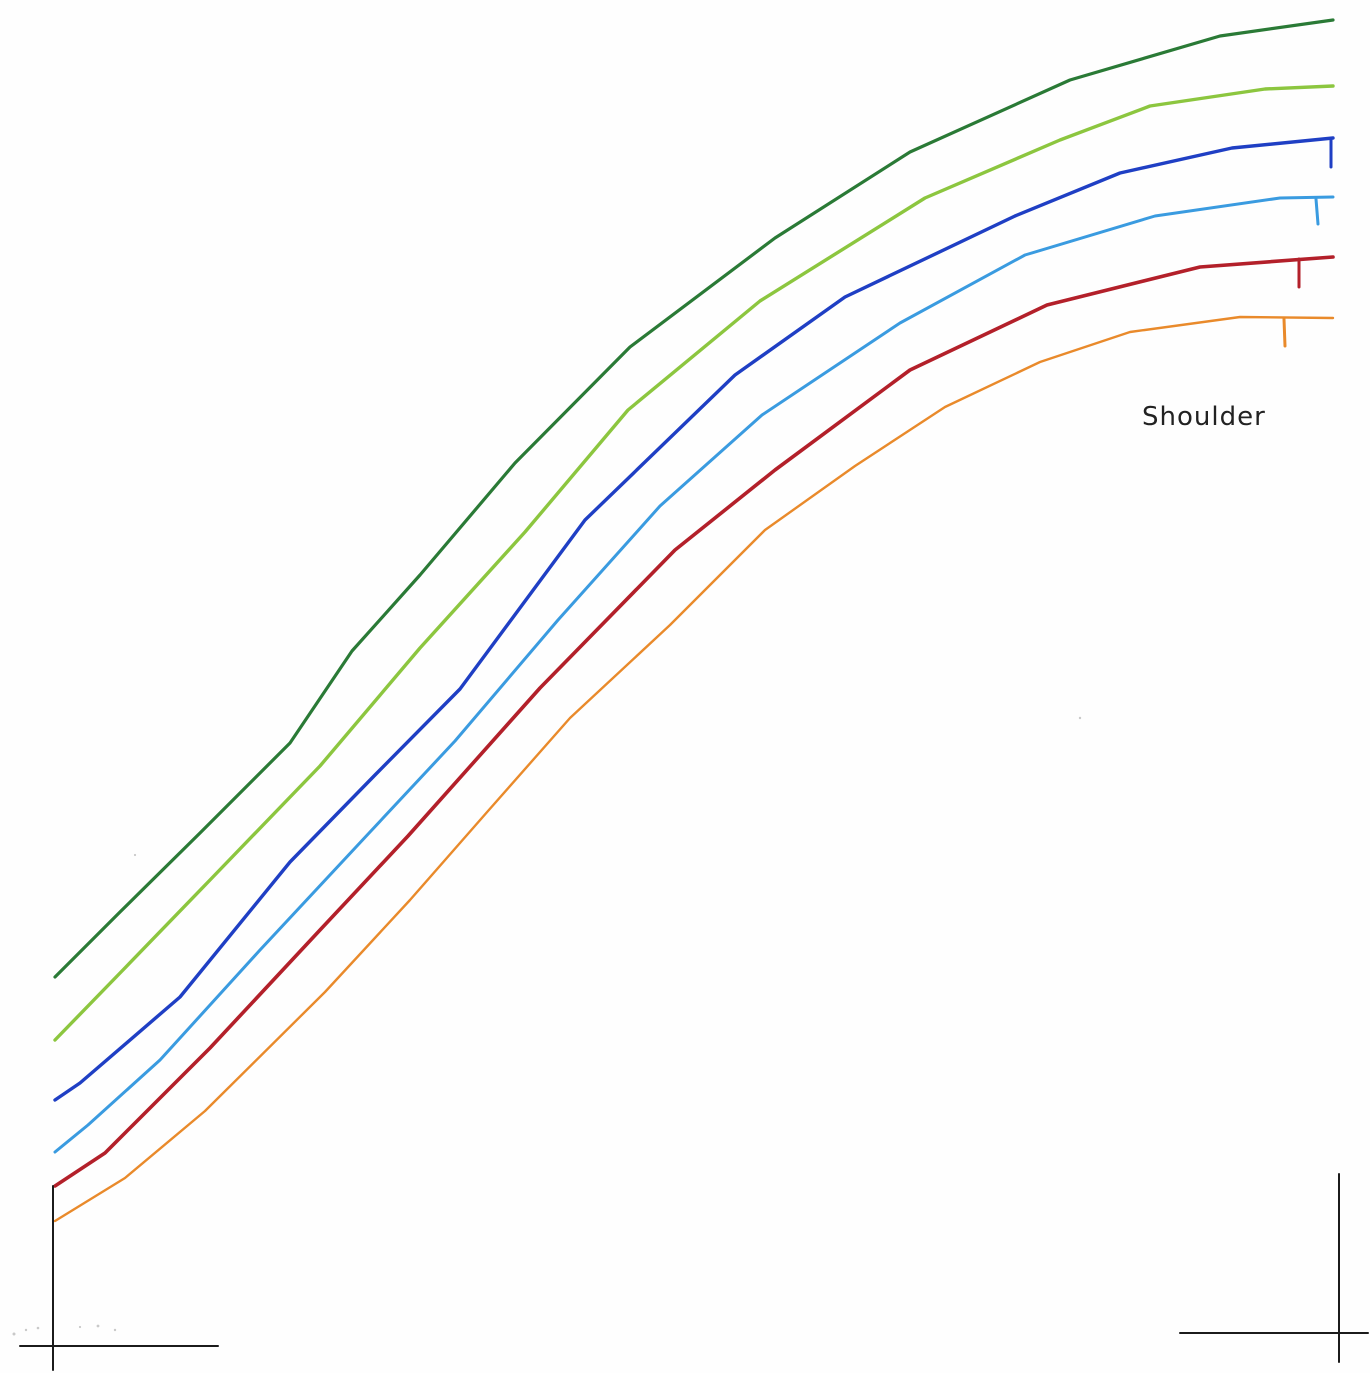 Image resolution: width=1370 pixels, height=1373 pixels. Describe the element at coordinates (1307, 243) in the screenshot. I see `end-ticks` at that location.